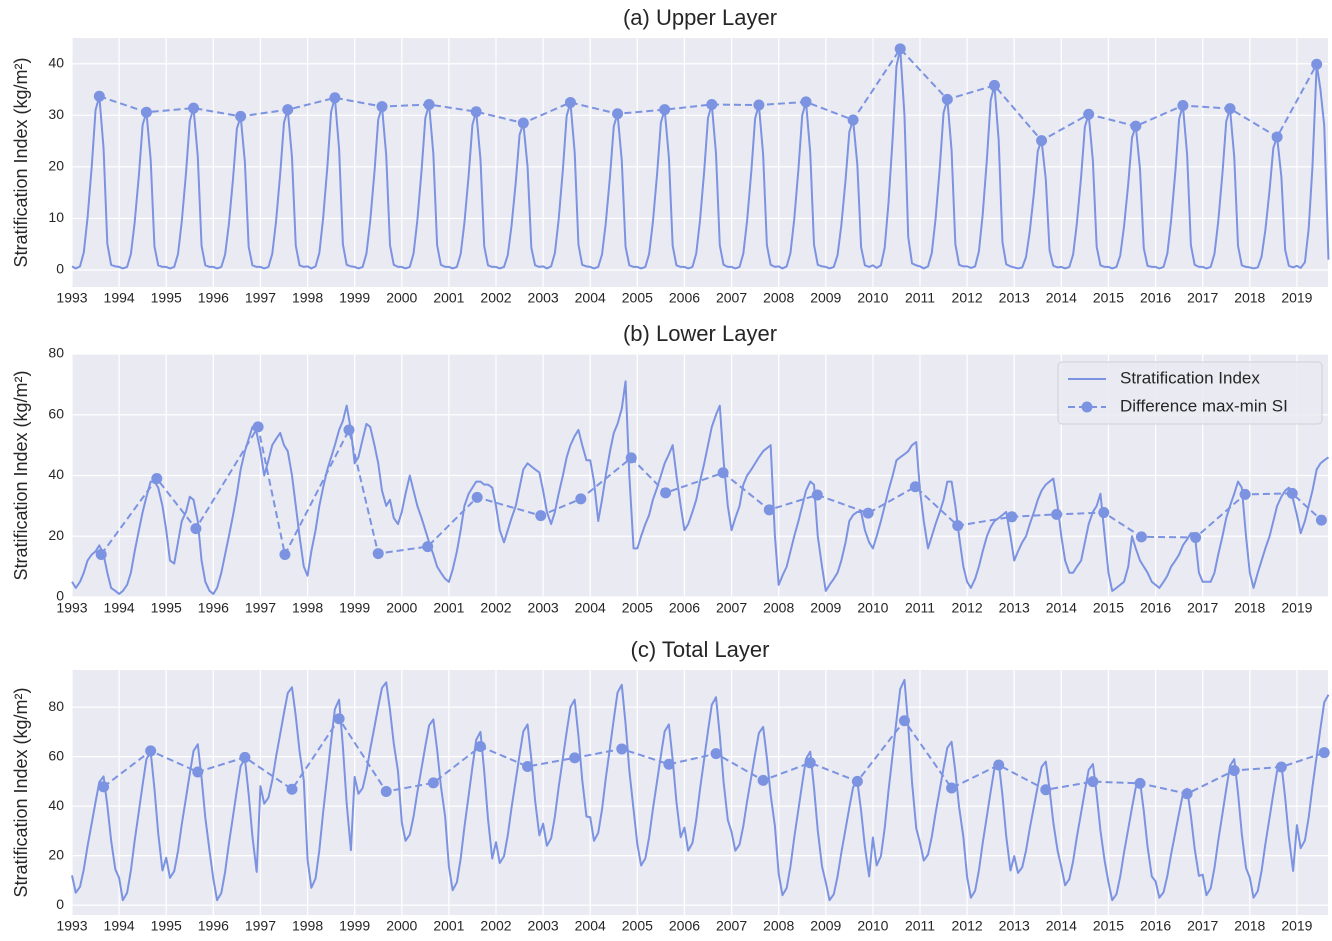 The image size is (1332, 941). I want to click on legend-label: Difference max-min SI, so click(1204, 405).